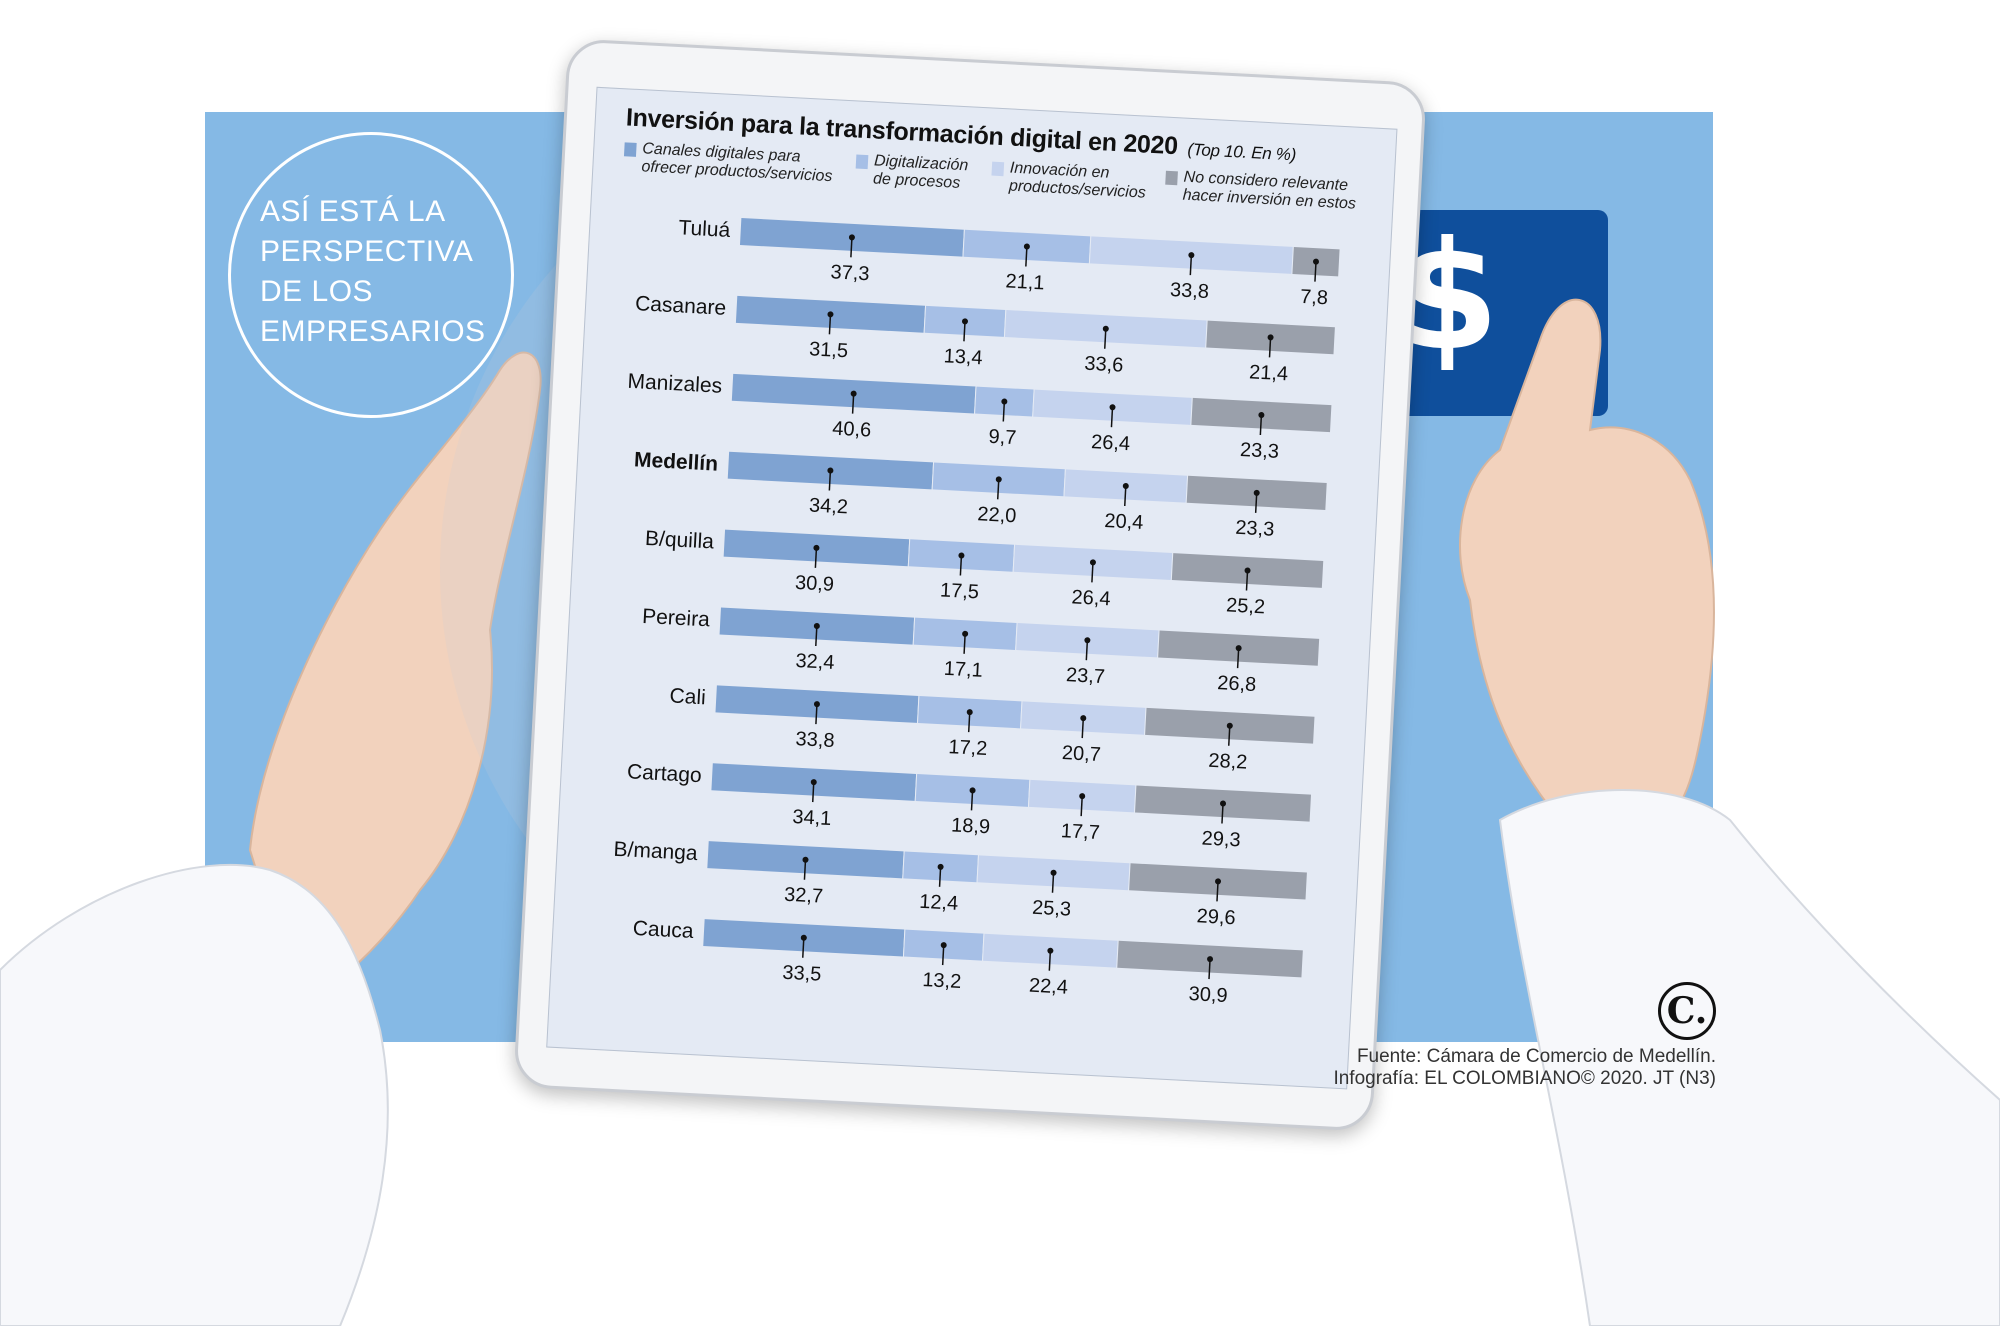 The width and height of the screenshot is (2000, 1326). What do you see at coordinates (1524, 1078) in the screenshot?
I see `credit-line: Infografía: EL COLOMBIANO© 2020. JT (N3)` at bounding box center [1524, 1078].